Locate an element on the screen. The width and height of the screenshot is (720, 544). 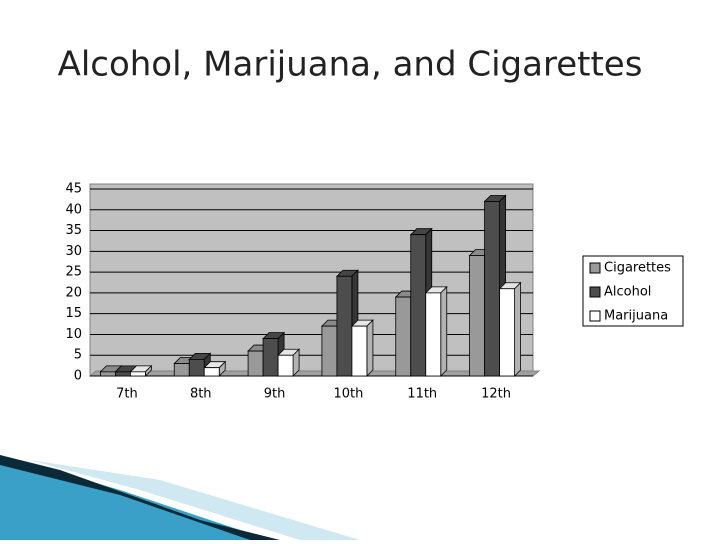
x-tick-label: 8th is located at coordinates (201, 394).